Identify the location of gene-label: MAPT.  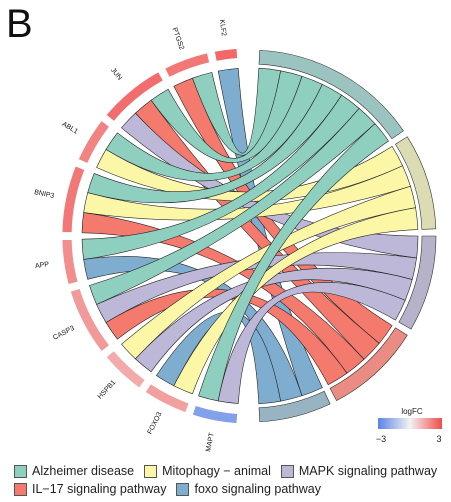
(210, 441).